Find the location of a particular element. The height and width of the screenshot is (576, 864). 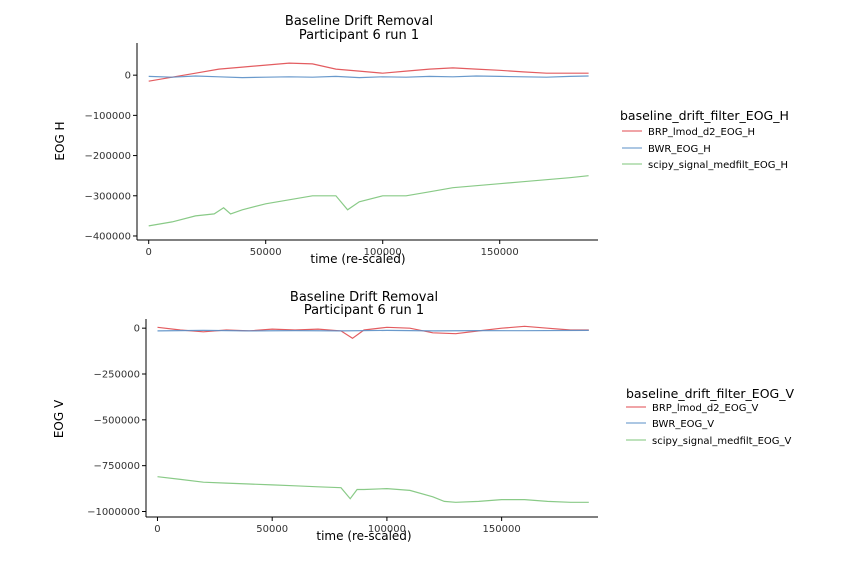

y-tick-label: −750000 is located at coordinates (116, 466).